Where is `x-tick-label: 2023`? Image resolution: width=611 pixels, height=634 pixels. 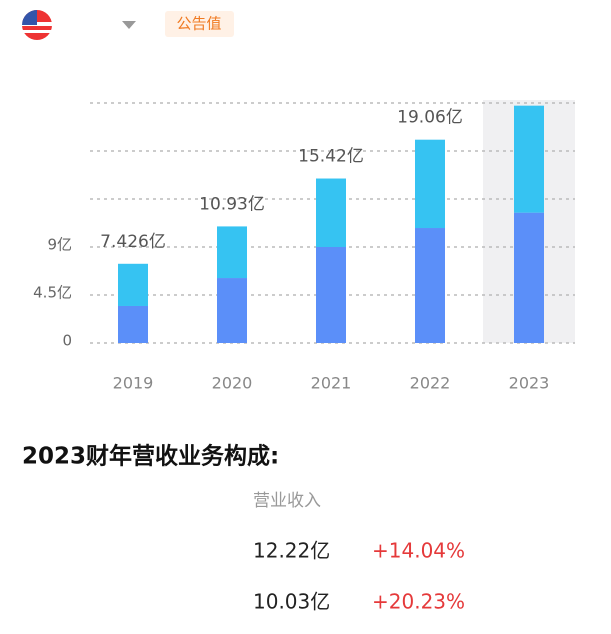 x-tick-label: 2023 is located at coordinates (529, 383).